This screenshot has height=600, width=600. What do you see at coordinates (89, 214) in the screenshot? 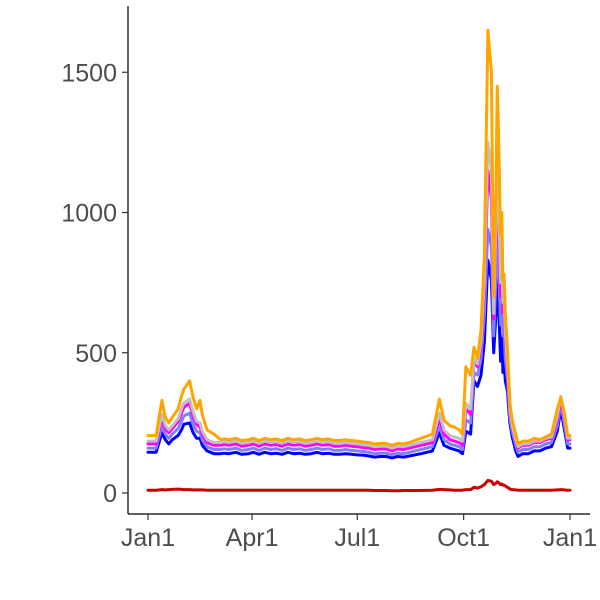
I see `y-tick-label: 1000` at bounding box center [89, 214].